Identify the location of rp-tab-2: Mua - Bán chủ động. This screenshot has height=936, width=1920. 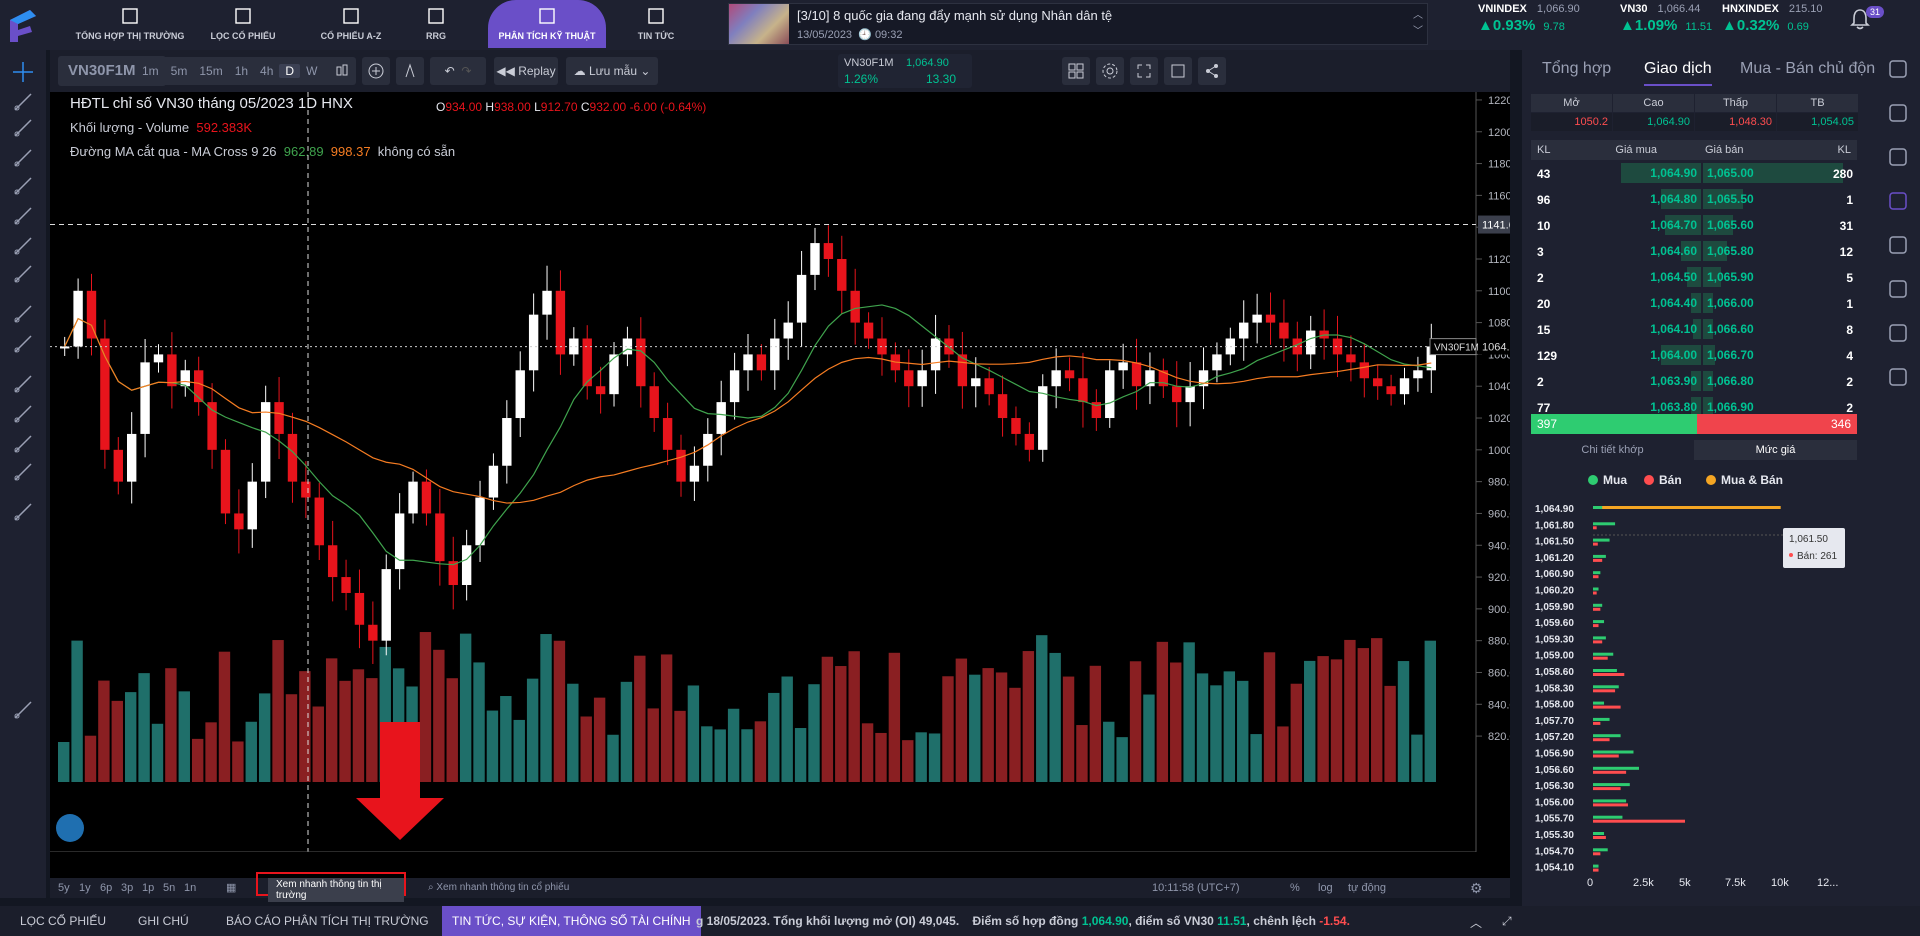
(1812, 68).